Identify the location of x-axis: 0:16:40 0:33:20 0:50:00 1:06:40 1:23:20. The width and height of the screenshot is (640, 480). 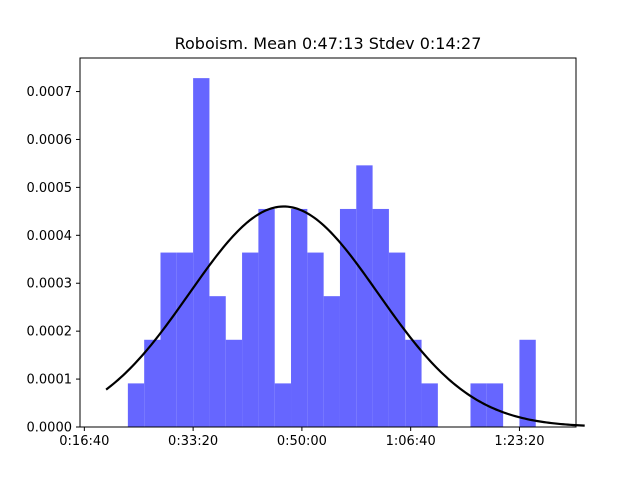
(302, 438).